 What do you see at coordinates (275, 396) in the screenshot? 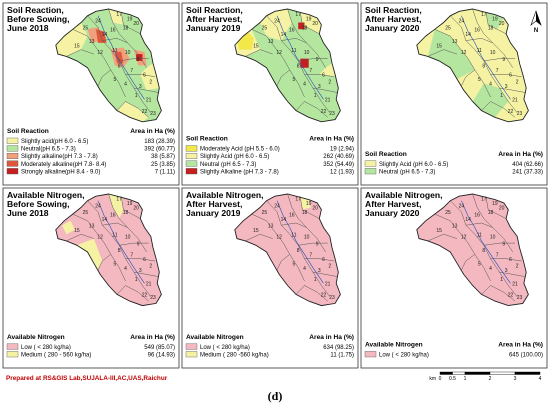
I see `figure-caption: (d)` at bounding box center [275, 396].